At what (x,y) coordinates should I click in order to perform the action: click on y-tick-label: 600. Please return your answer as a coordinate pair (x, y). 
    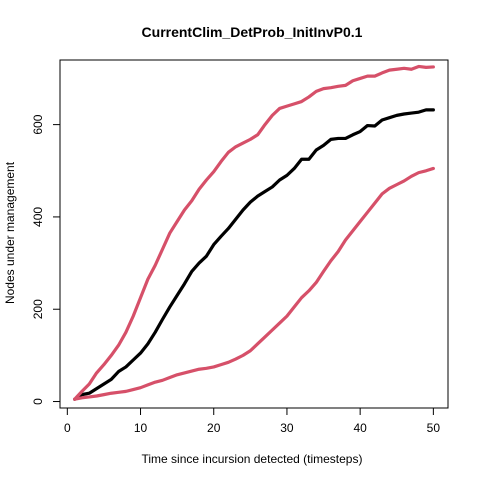
    Looking at the image, I should click on (38, 124).